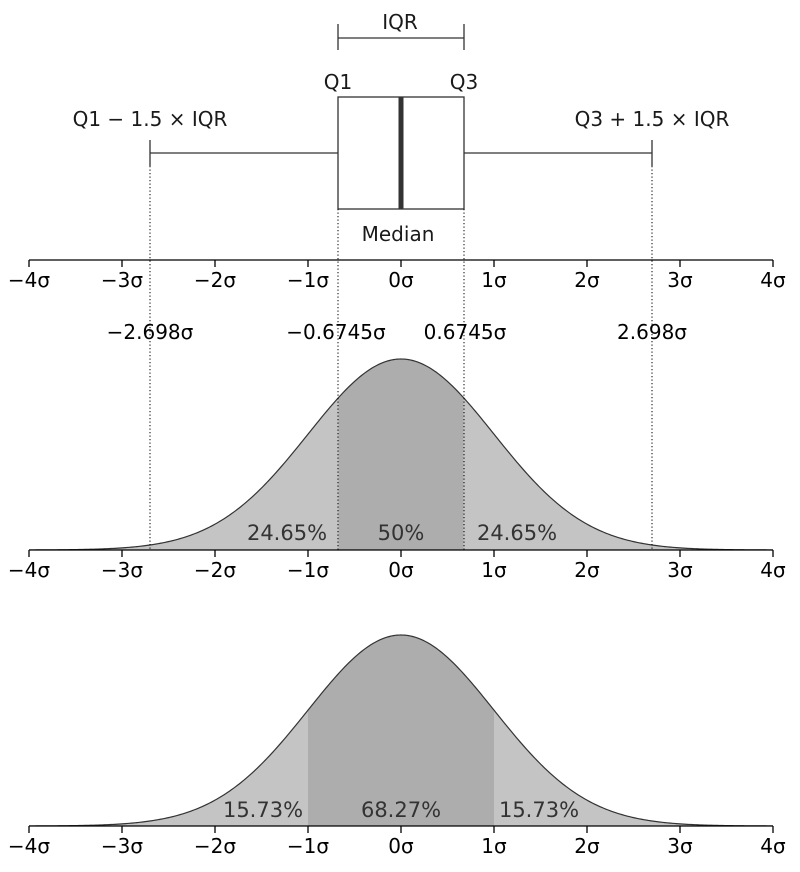 This screenshot has width=800, height=872. I want to click on boxplot-axis-tick-label-6: 2σ, so click(587, 280).